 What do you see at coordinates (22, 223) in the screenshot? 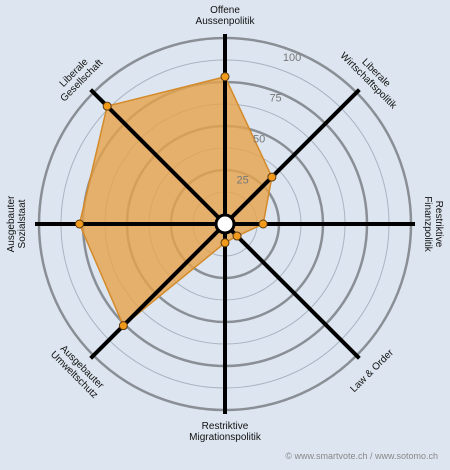
I see `category-line: Sozialstaat` at bounding box center [22, 223].